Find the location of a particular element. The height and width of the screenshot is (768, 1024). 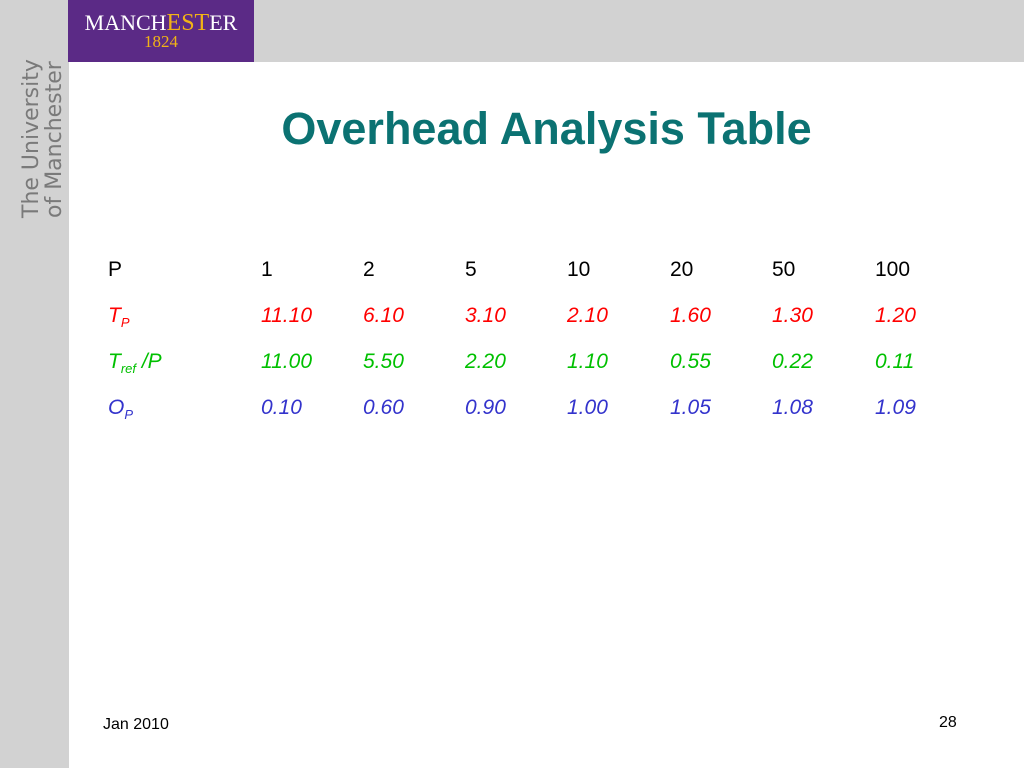

label-suffix: /P is located at coordinates (149, 361).